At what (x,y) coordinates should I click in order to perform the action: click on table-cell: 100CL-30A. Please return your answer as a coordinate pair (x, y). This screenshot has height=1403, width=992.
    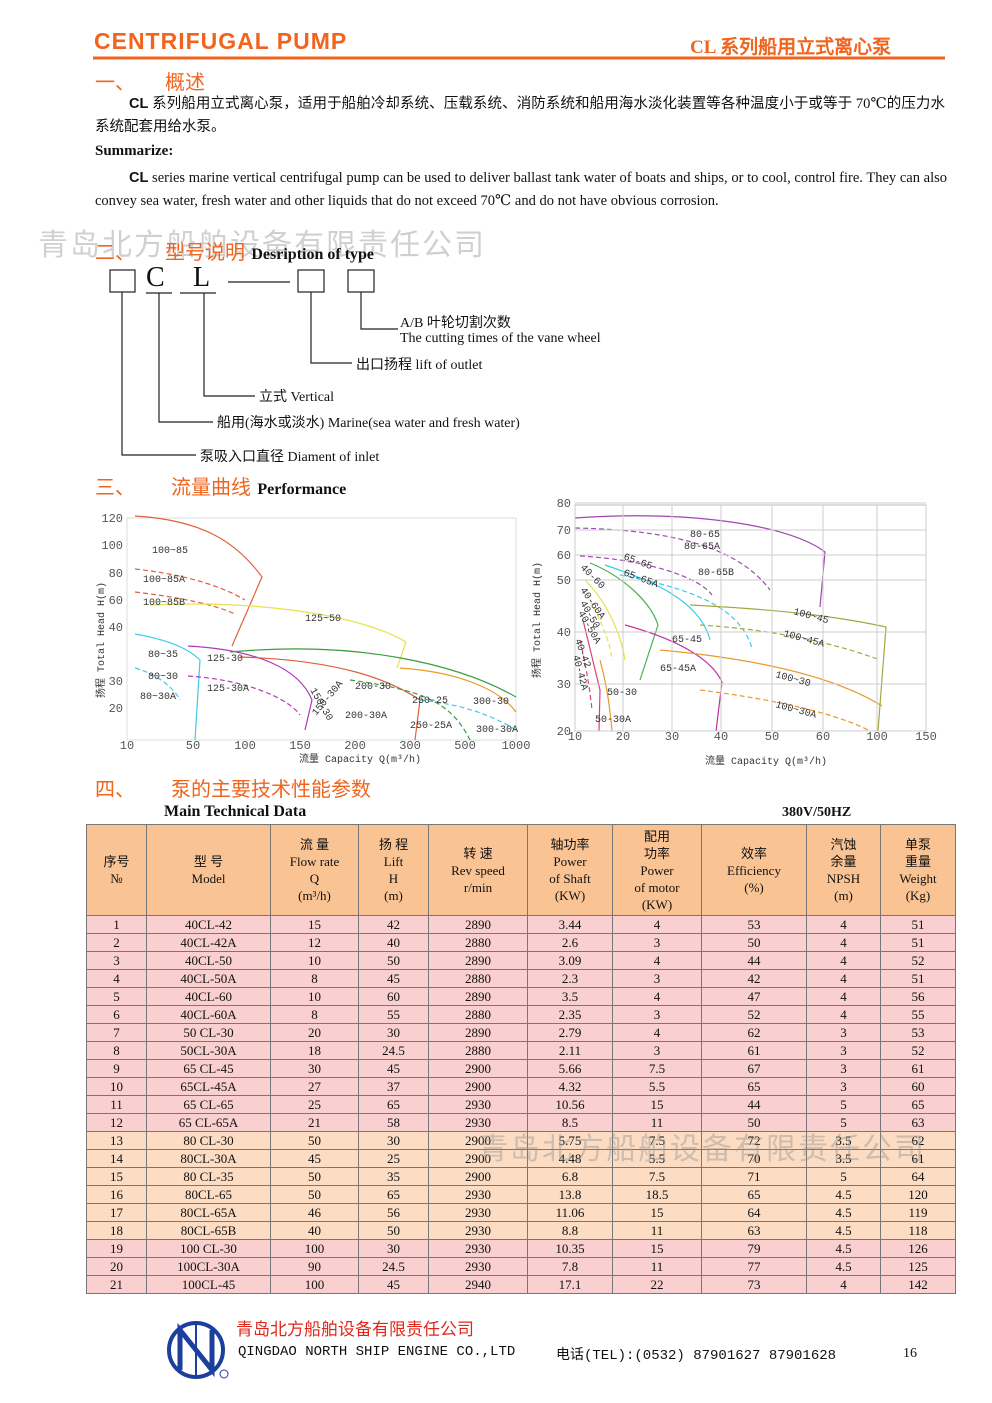
    Looking at the image, I should click on (208, 1266).